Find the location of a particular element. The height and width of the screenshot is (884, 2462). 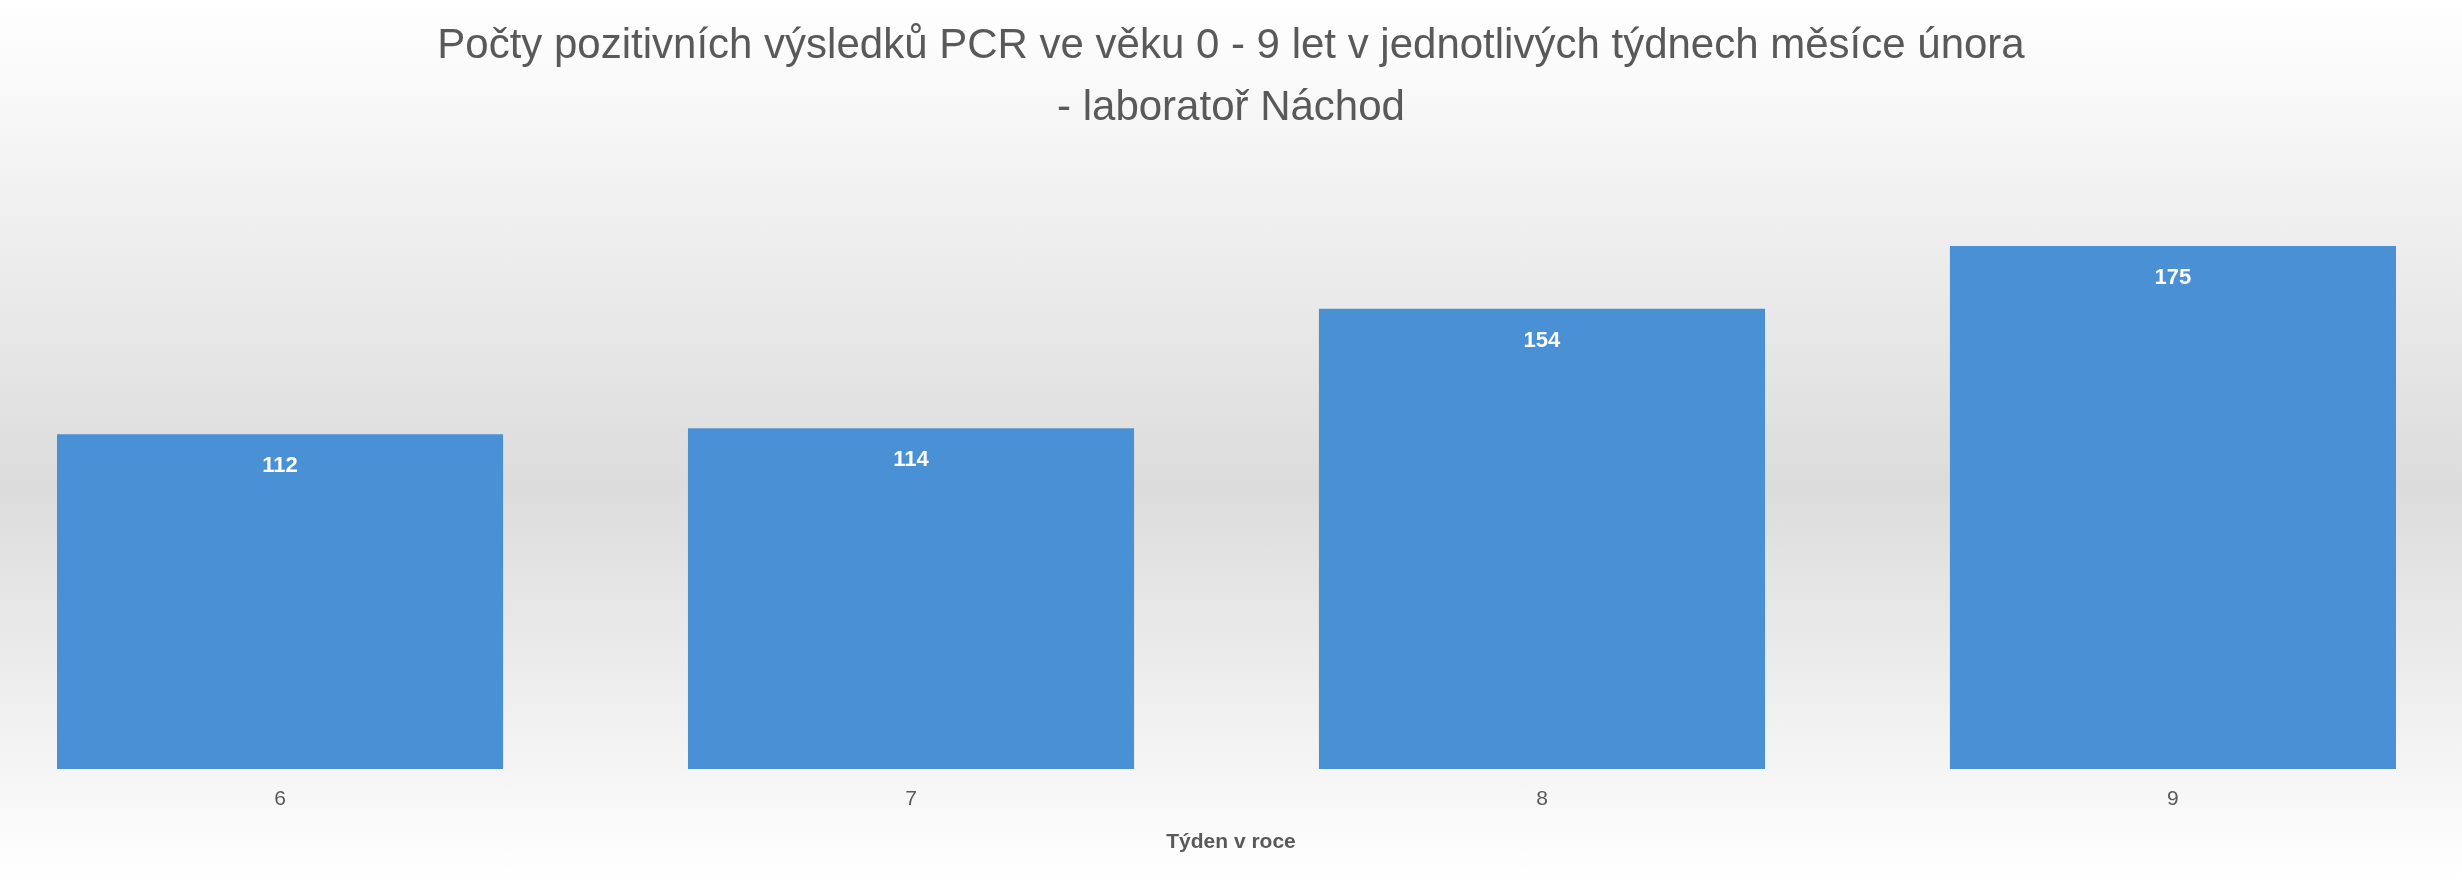

x-axis-title: Týden v roce is located at coordinates (1231, 840).